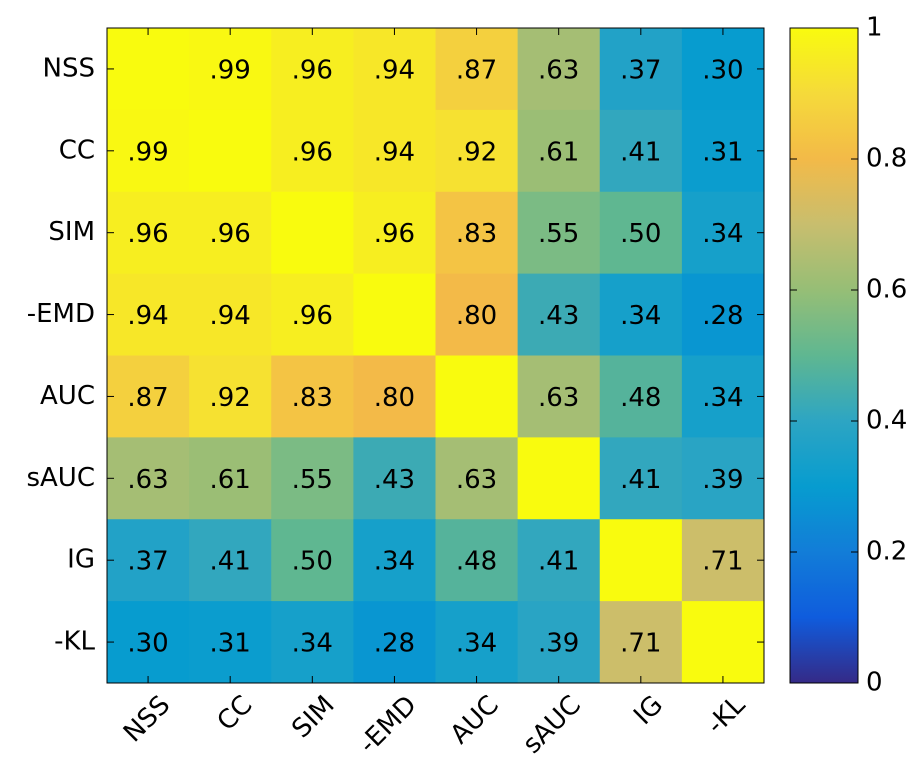 The width and height of the screenshot is (916, 760). Describe the element at coordinates (874, 28) in the screenshot. I see `colorbar-tick-label: 1` at that location.